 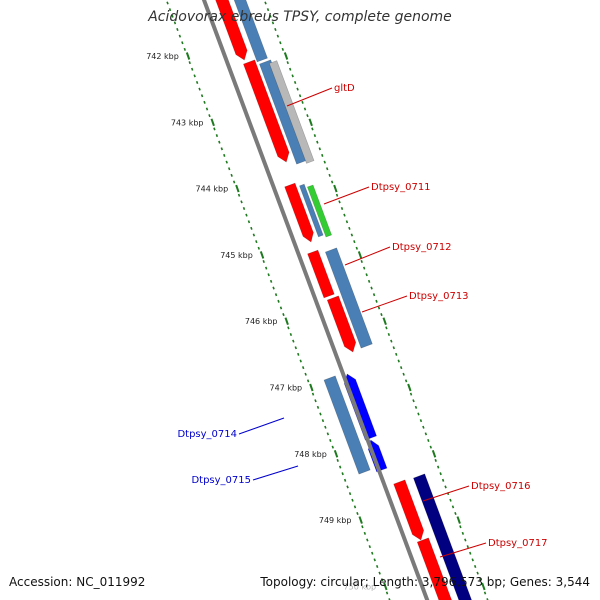 What do you see at coordinates (300, 17) in the screenshot?
I see `map-title: Acidovorax ebreus TPSY, complete genome` at bounding box center [300, 17].